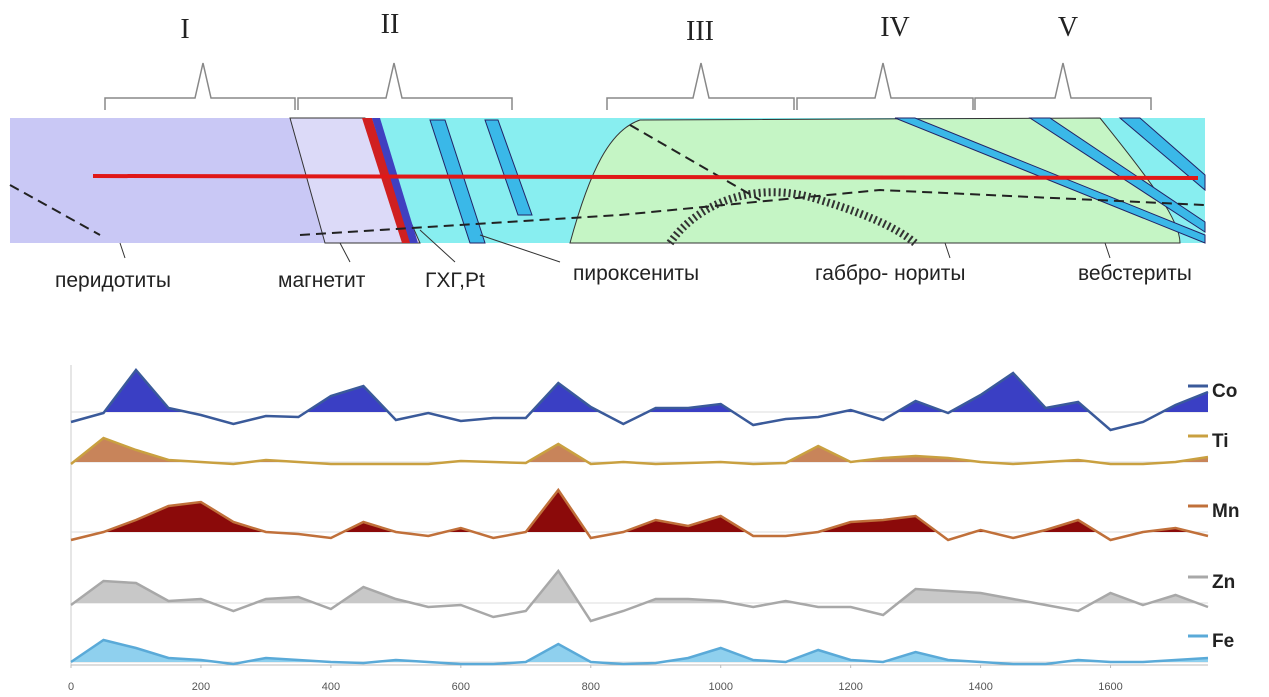 Image resolution: width=1269 pixels, height=697 pixels. I want to click on rock-label: магнетит, so click(322, 280).